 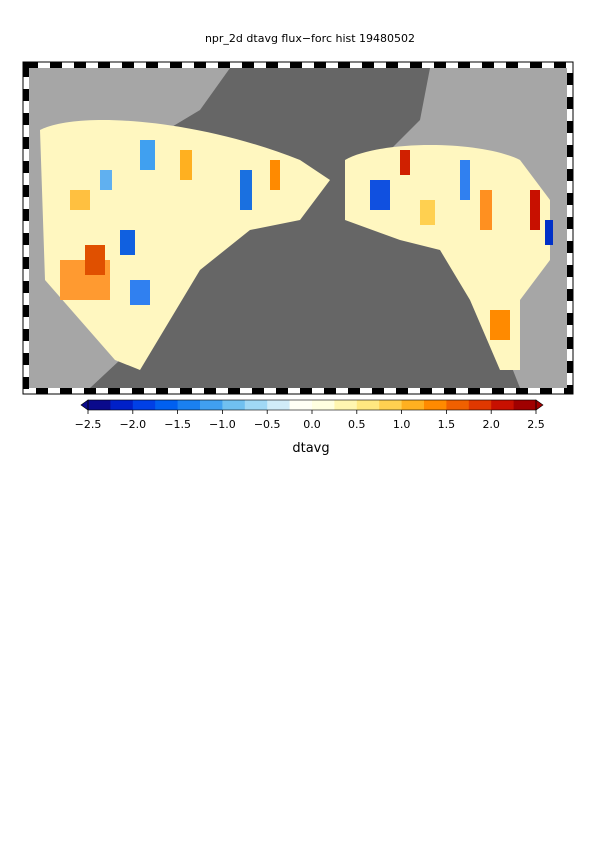 What do you see at coordinates (177, 424) in the screenshot?
I see `colorbar-tick-label: −1.5` at bounding box center [177, 424].